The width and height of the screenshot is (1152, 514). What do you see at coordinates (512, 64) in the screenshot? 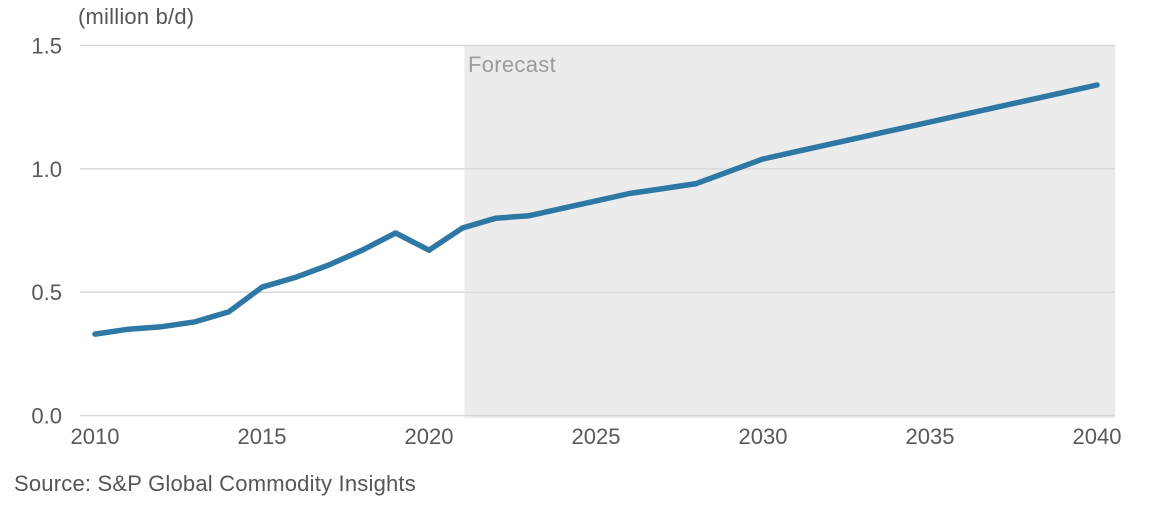
I see `forecast-label: Forecast` at bounding box center [512, 64].